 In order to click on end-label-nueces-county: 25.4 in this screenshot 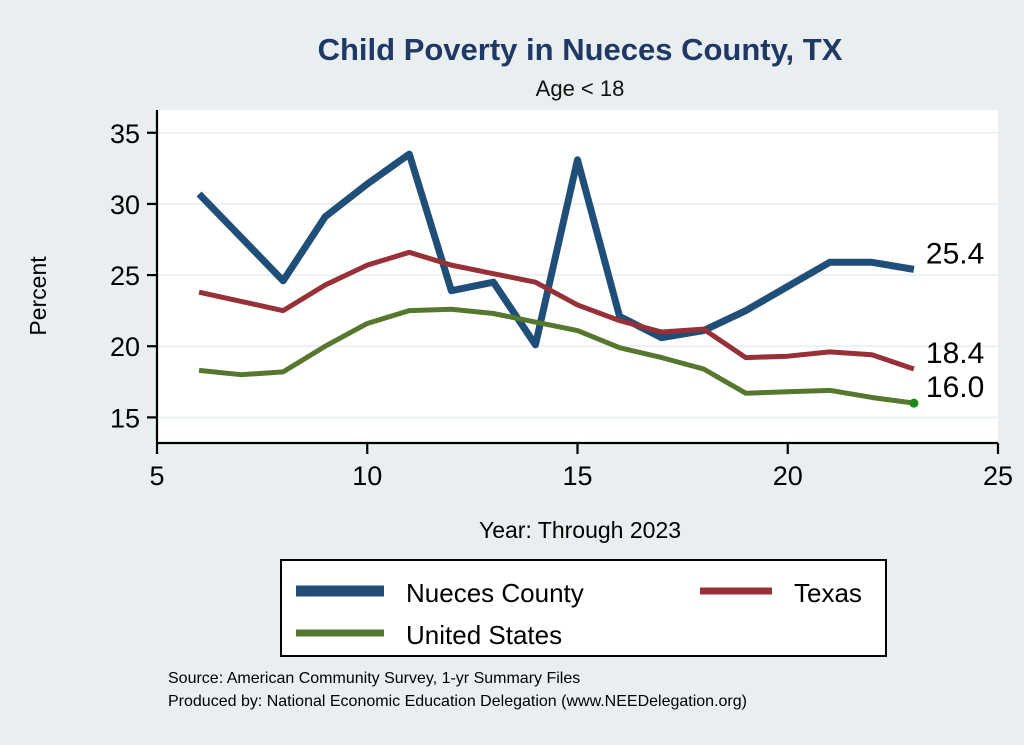, I will do `click(955, 253)`.